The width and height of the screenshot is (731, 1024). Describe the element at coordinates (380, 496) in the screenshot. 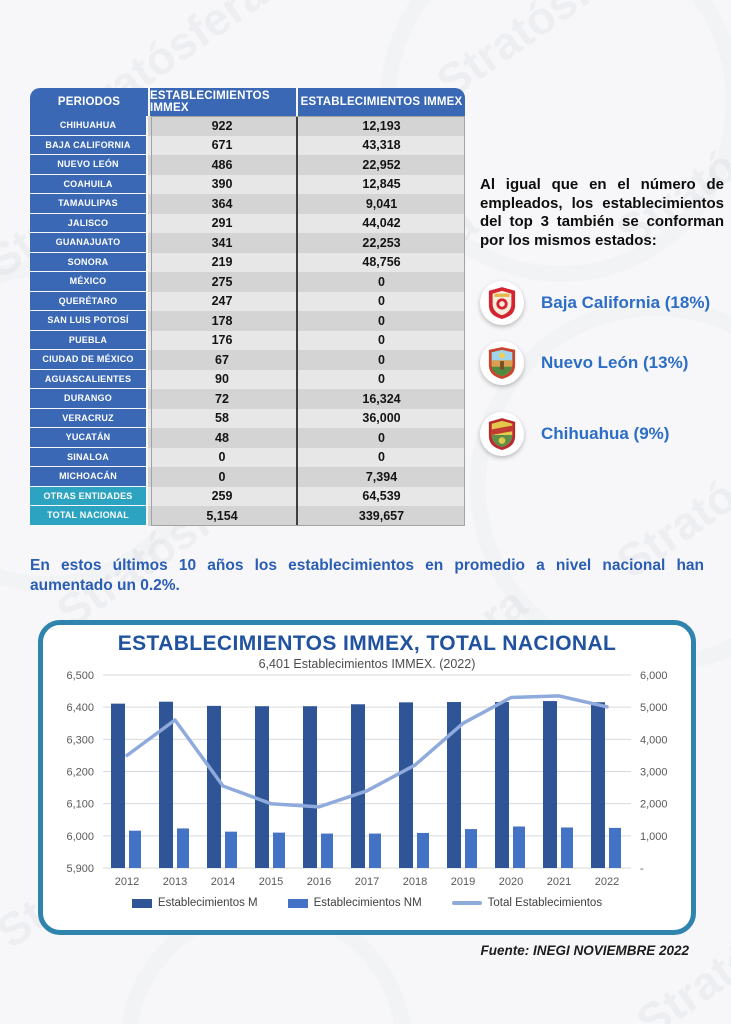

I see `row-value-empleados: 64,539` at that location.